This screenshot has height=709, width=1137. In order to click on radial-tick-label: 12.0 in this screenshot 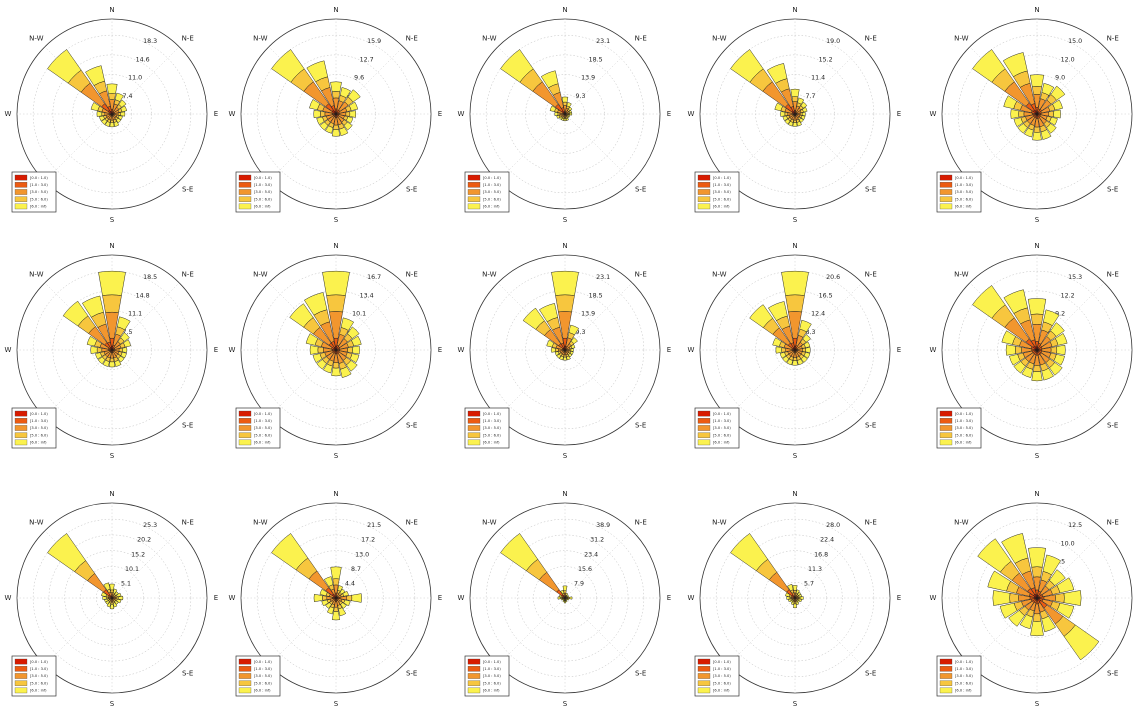, I will do `click(1068, 59)`.